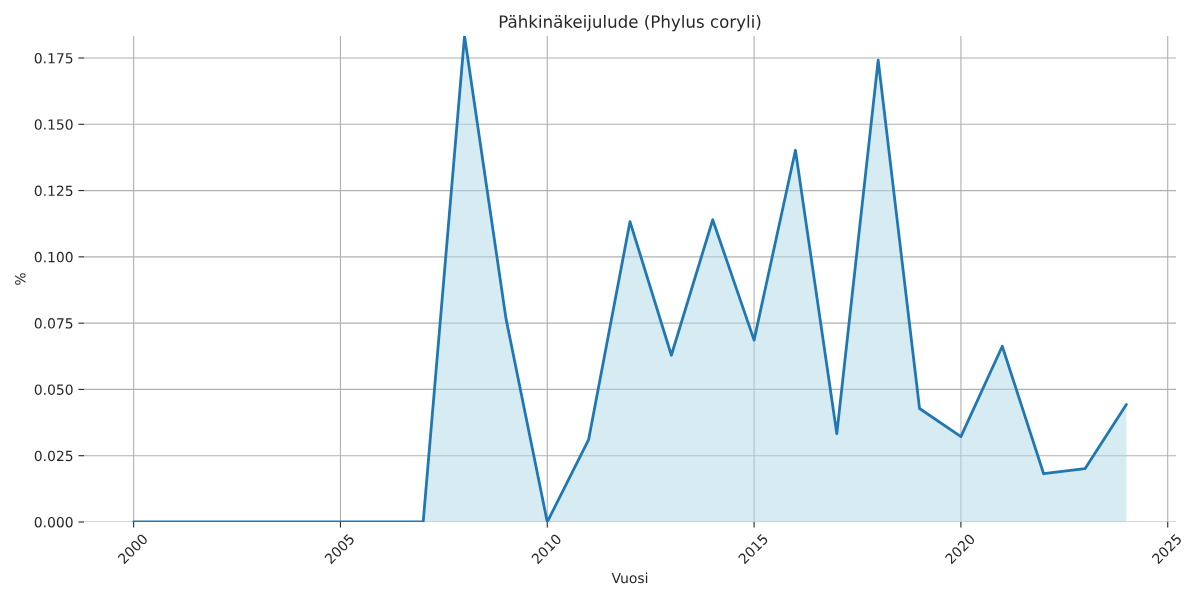  I want to click on chart-title: Pähkinäkeijulude (Phylus coryli), so click(630, 23).